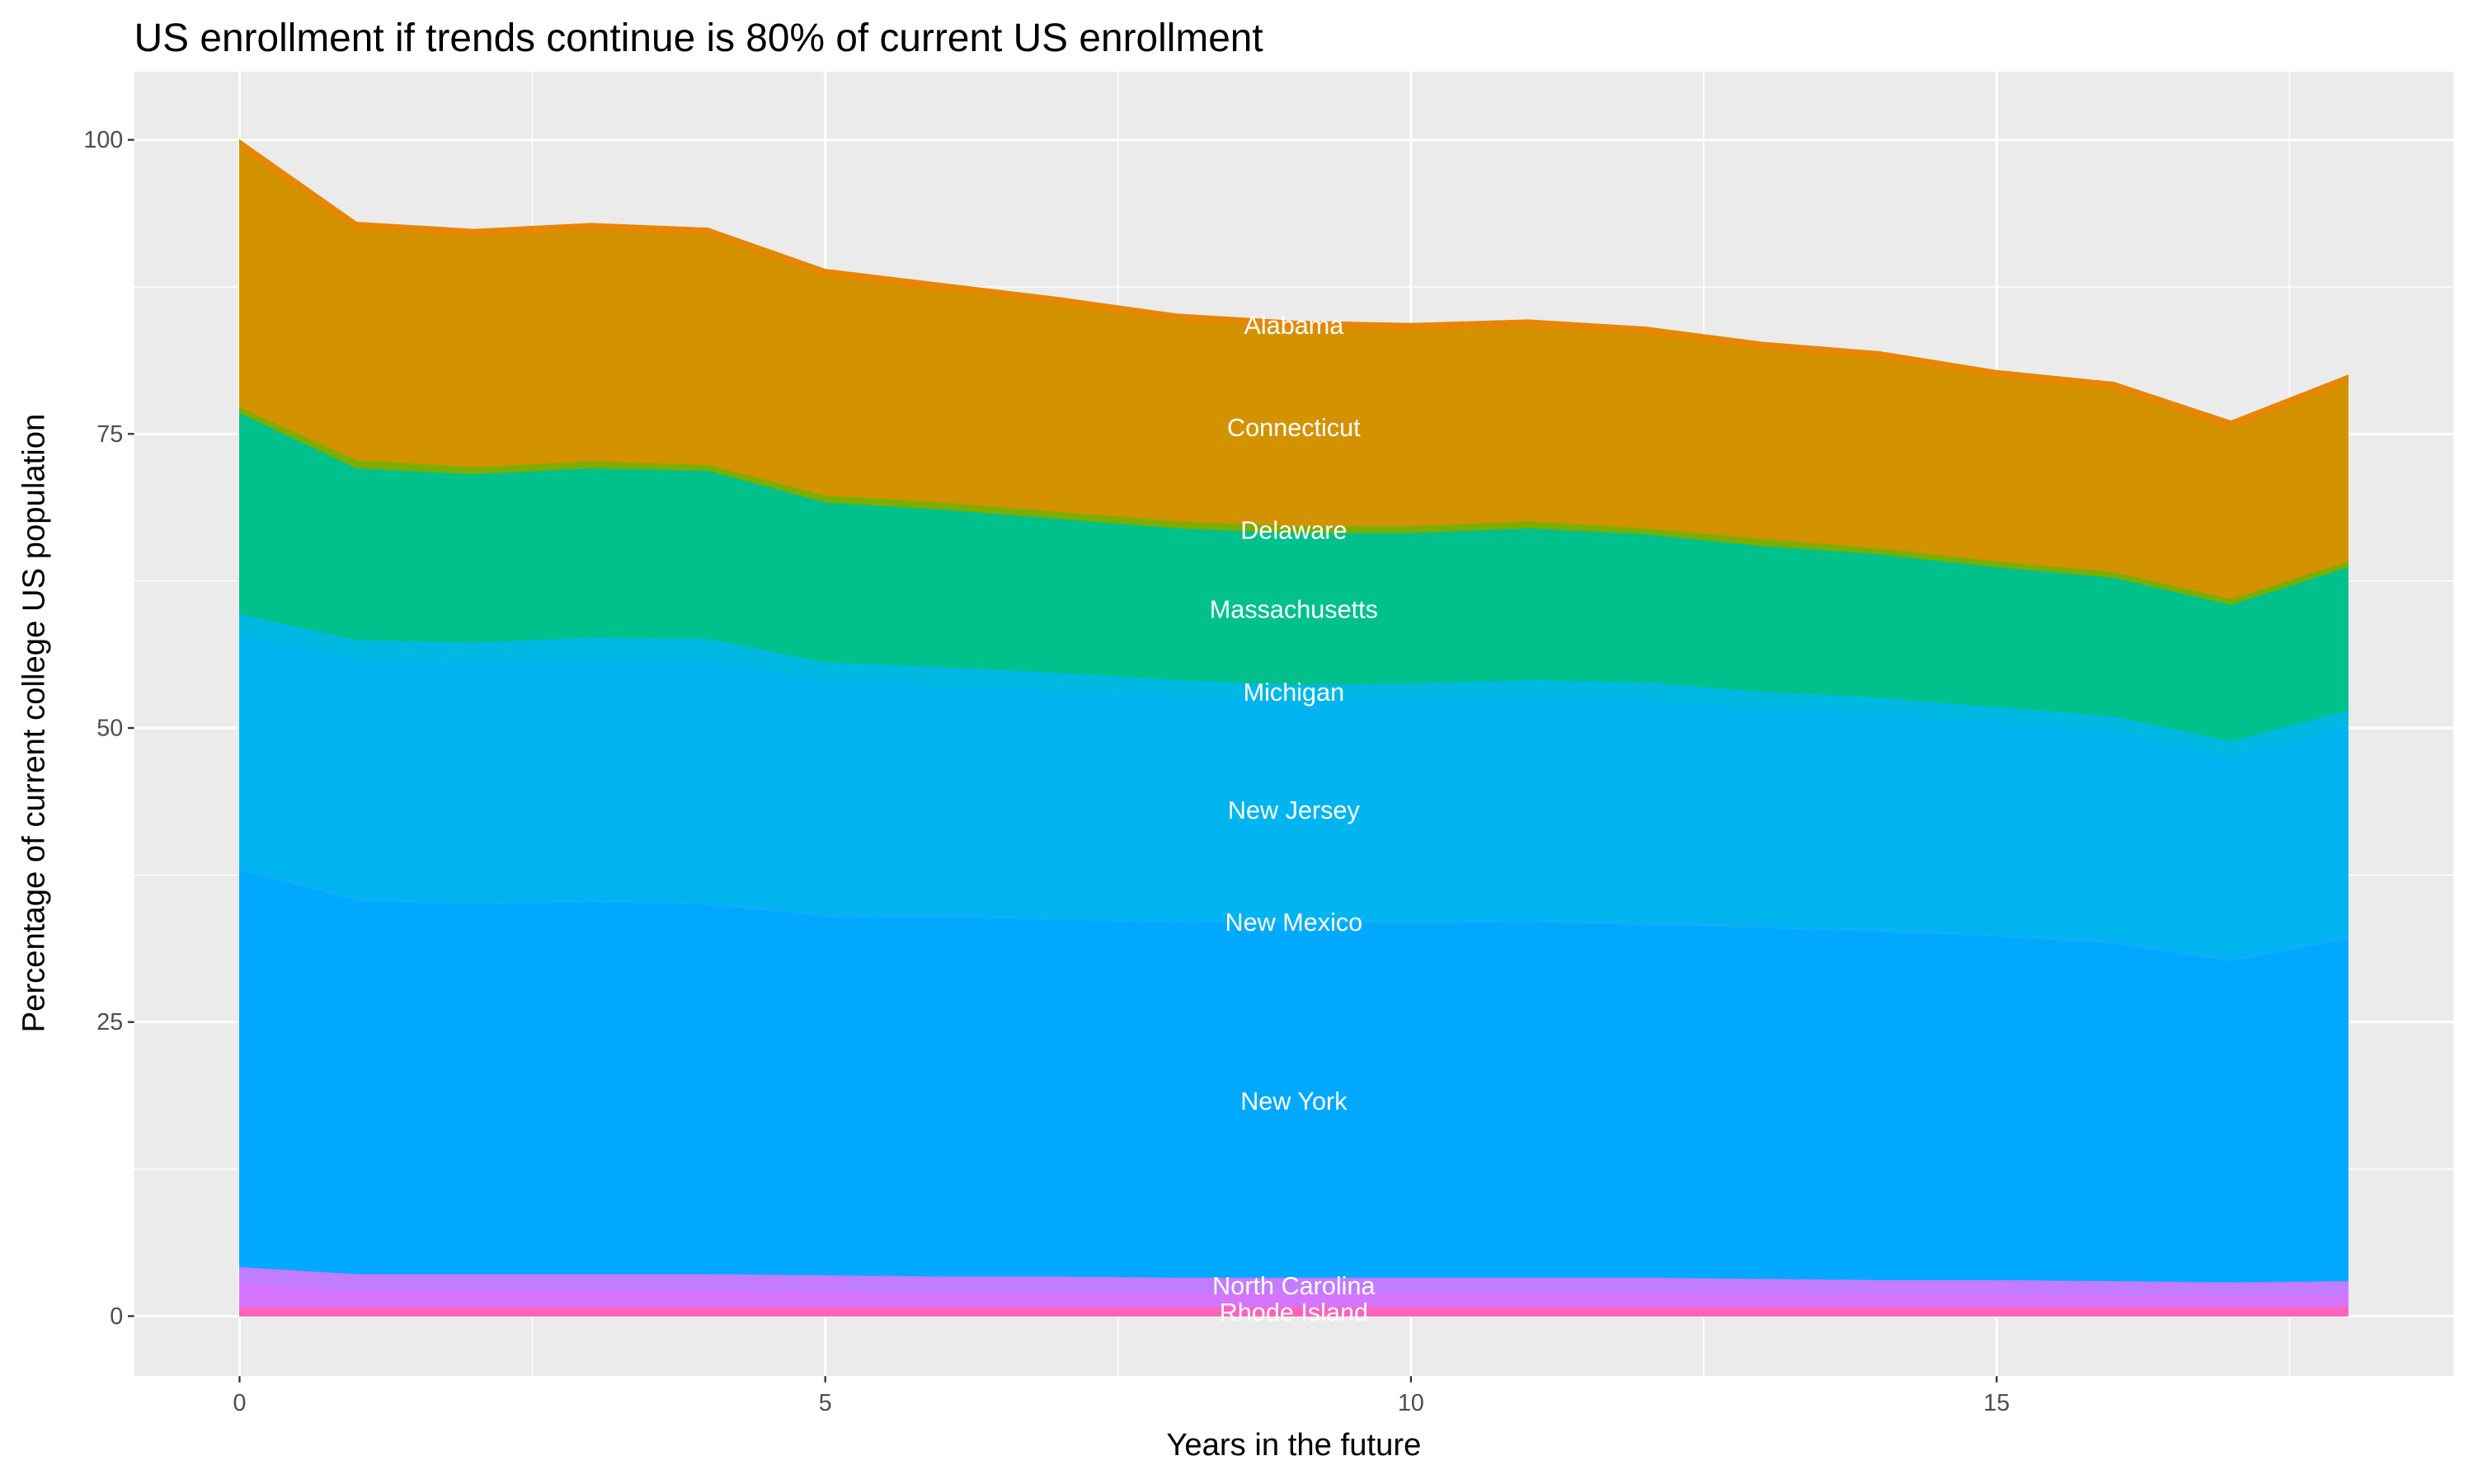  I want to click on label-alabama: Alabama, so click(1294, 326).